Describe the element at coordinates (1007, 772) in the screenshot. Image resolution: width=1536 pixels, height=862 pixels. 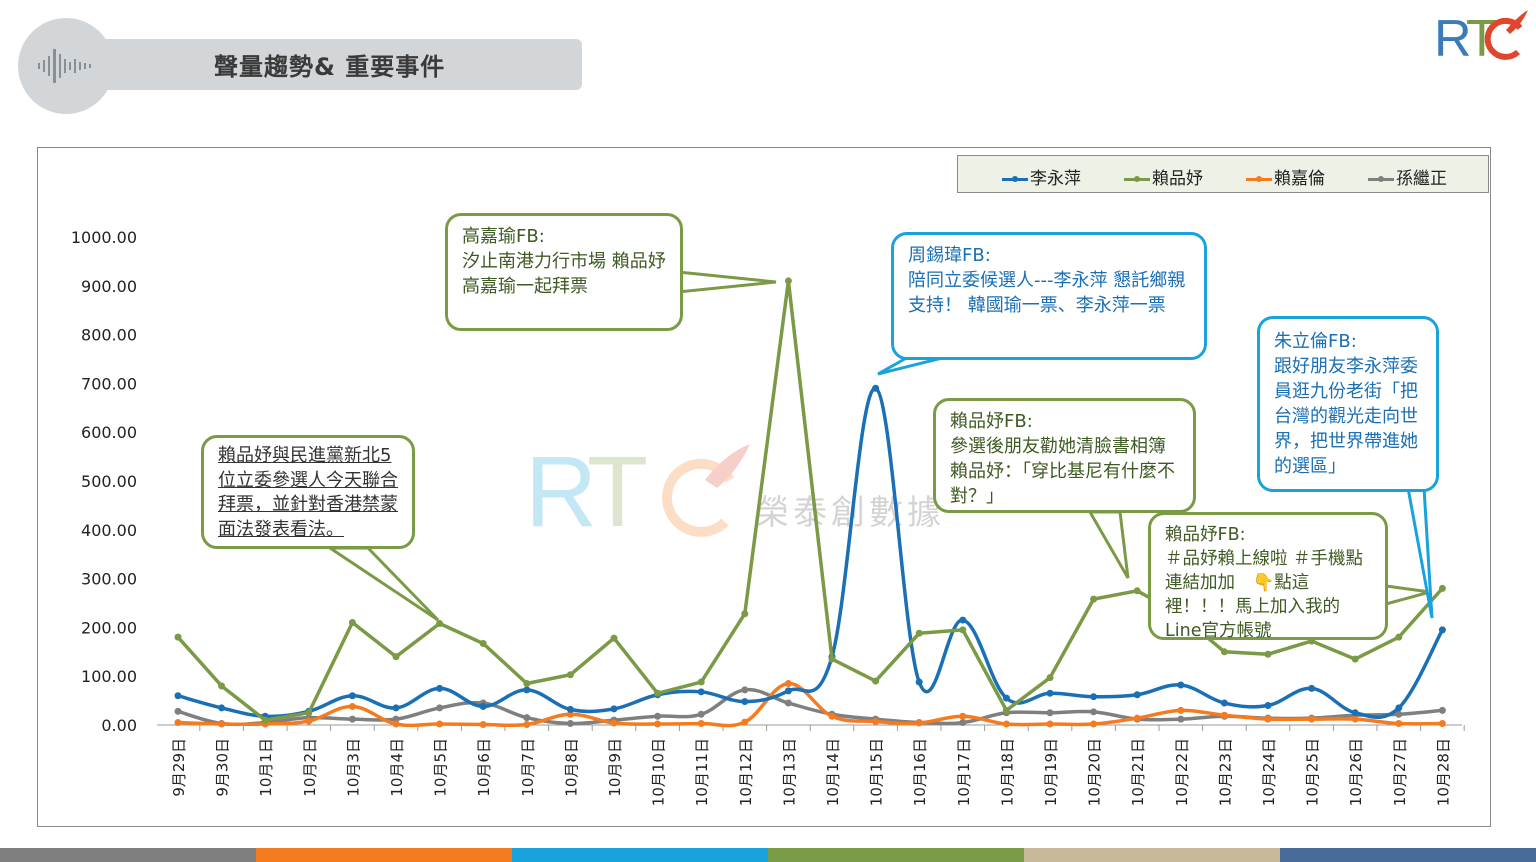
I see `x-tick-label: 10月18日` at that location.